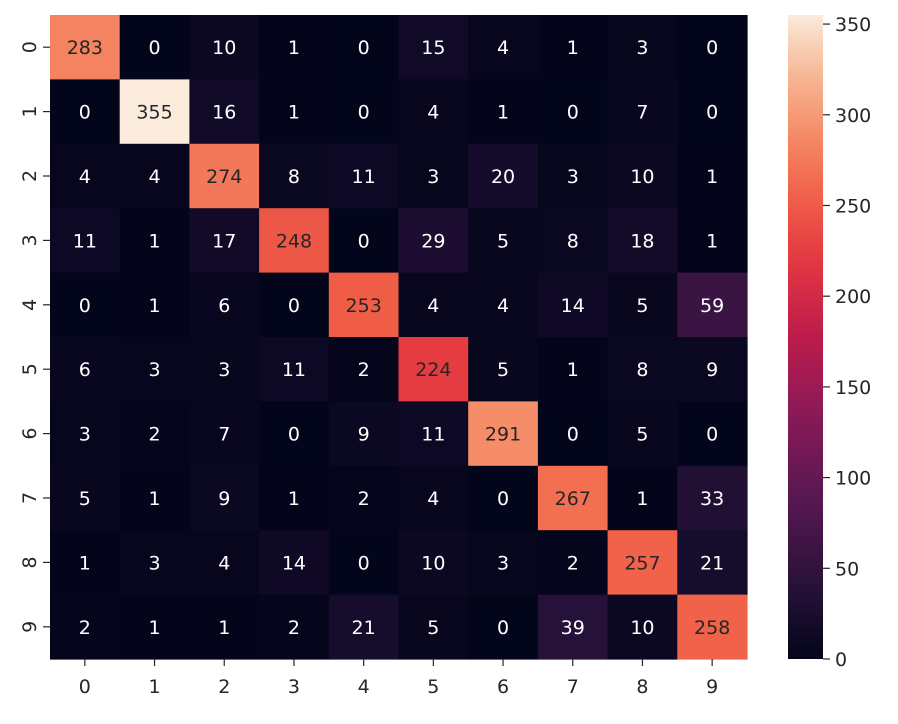 The image size is (898, 724). I want to click on cell-value-label: 33, so click(712, 499).